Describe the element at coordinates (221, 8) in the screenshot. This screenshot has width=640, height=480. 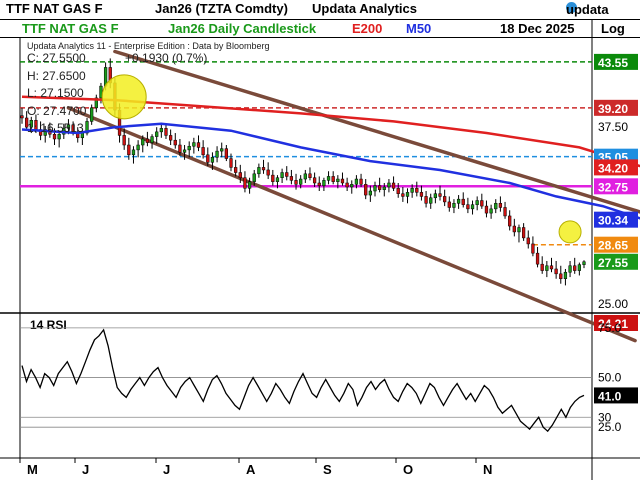
I see `contract-name: Jan26 (TZTA Comdty)` at that location.